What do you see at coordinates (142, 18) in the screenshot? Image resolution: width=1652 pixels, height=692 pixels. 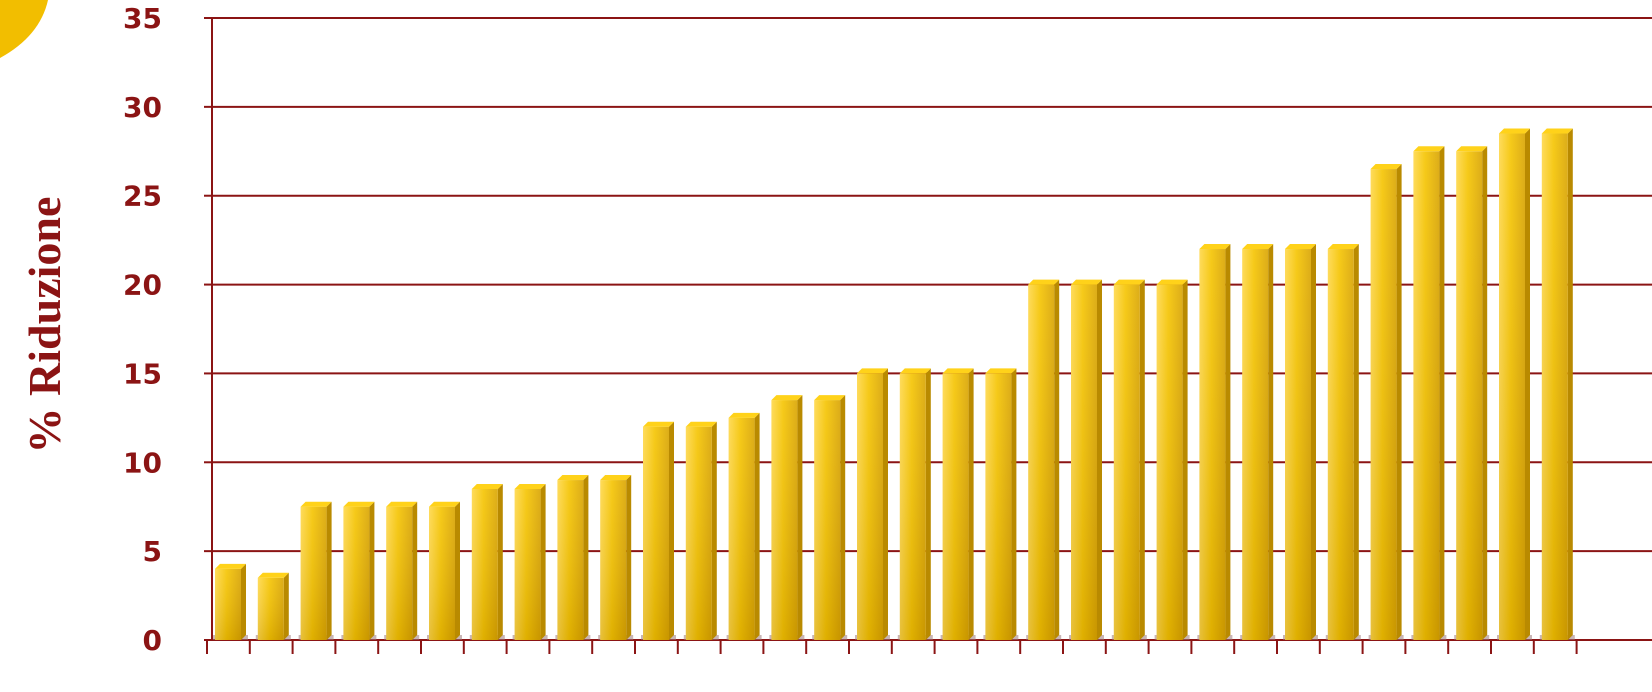 I see `y-tick-label: 35` at bounding box center [142, 18].